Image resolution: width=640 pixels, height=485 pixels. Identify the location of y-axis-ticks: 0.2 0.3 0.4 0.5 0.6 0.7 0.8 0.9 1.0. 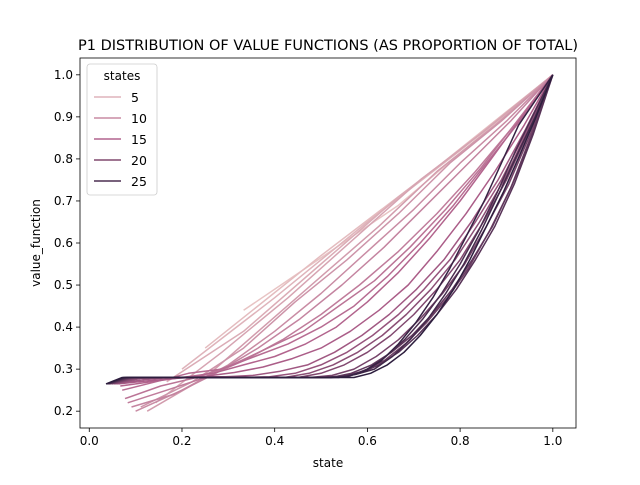
(67, 243).